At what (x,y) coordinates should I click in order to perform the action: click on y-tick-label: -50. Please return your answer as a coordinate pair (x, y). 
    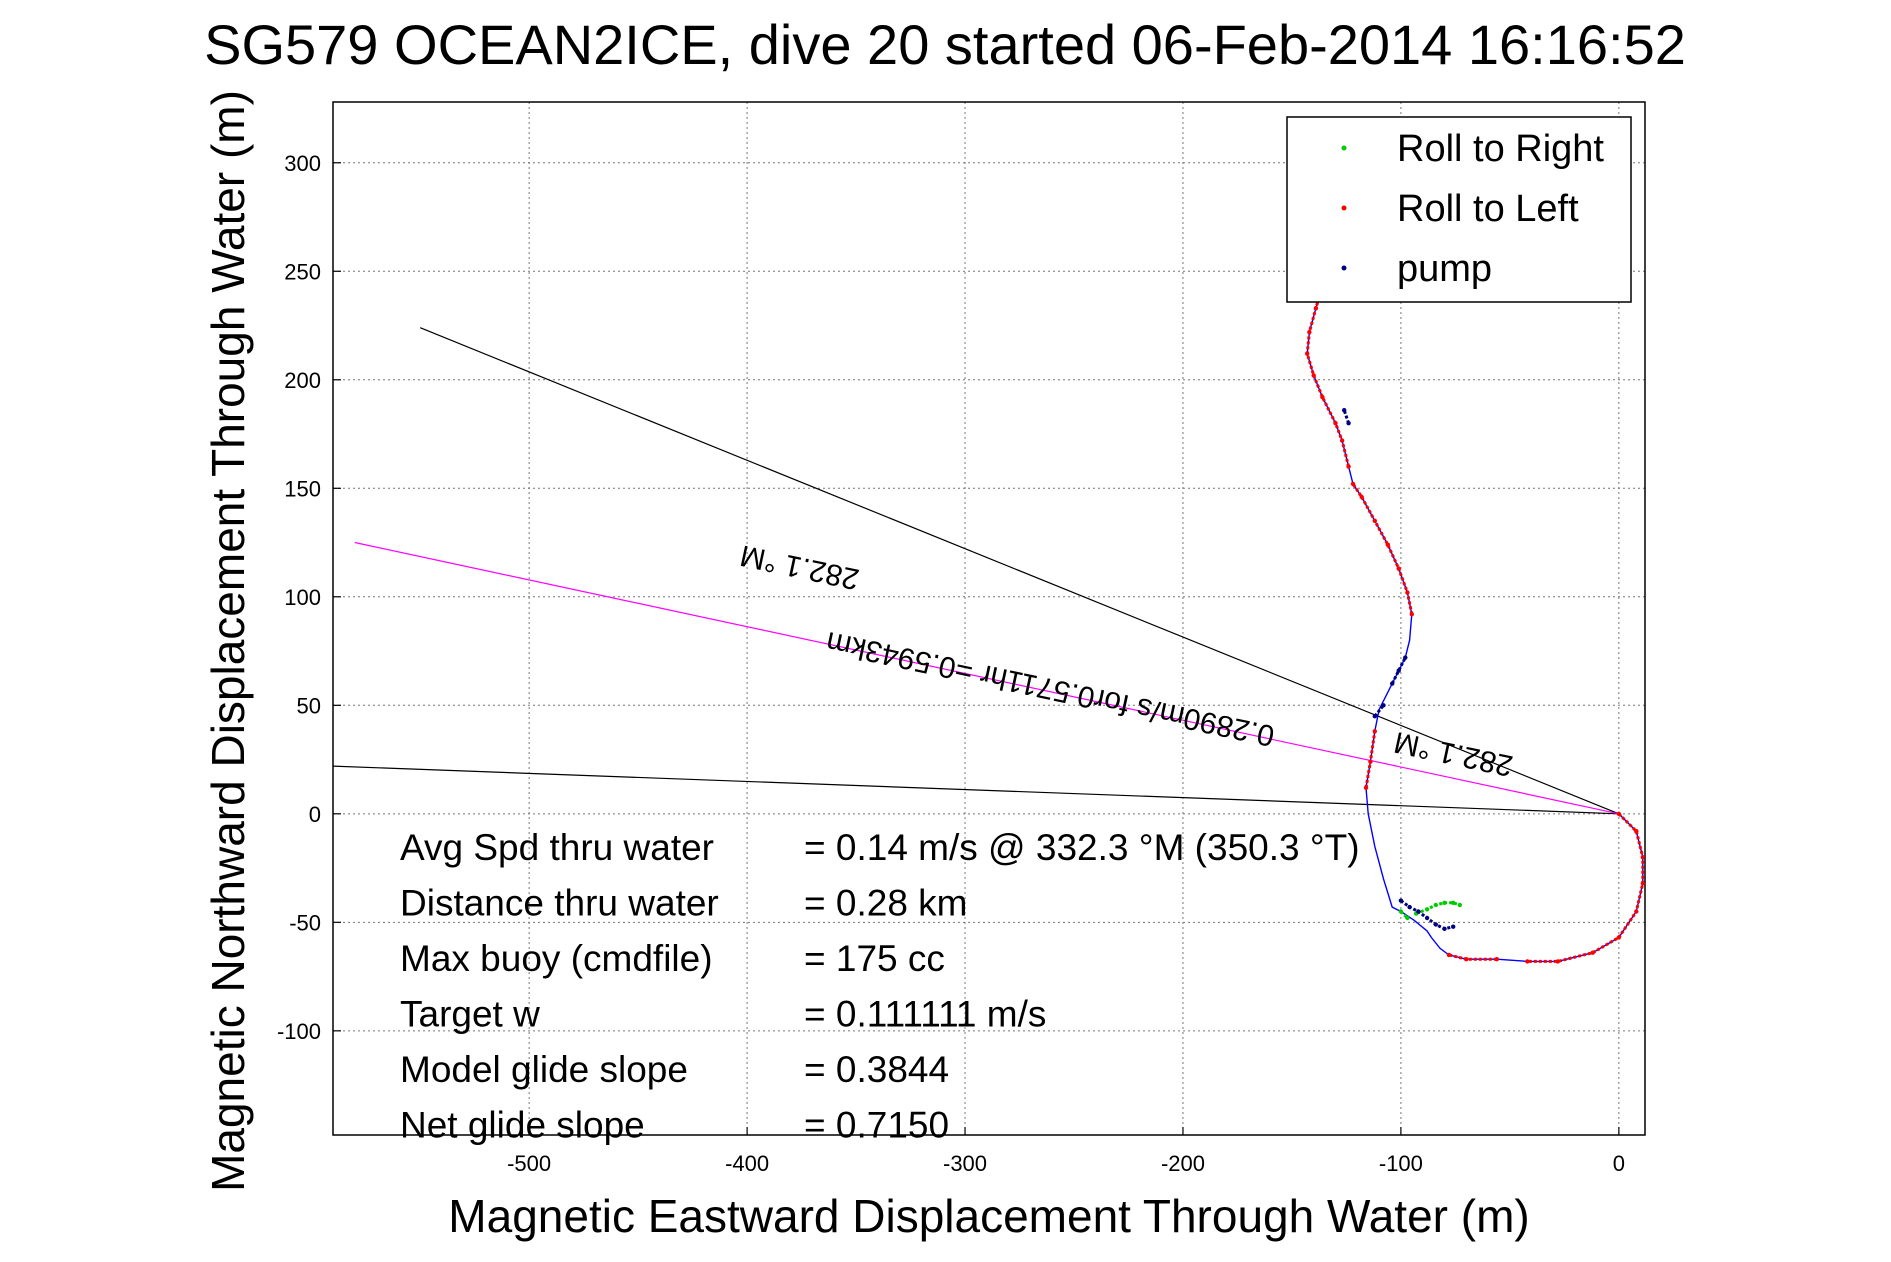
    Looking at the image, I should click on (305, 922).